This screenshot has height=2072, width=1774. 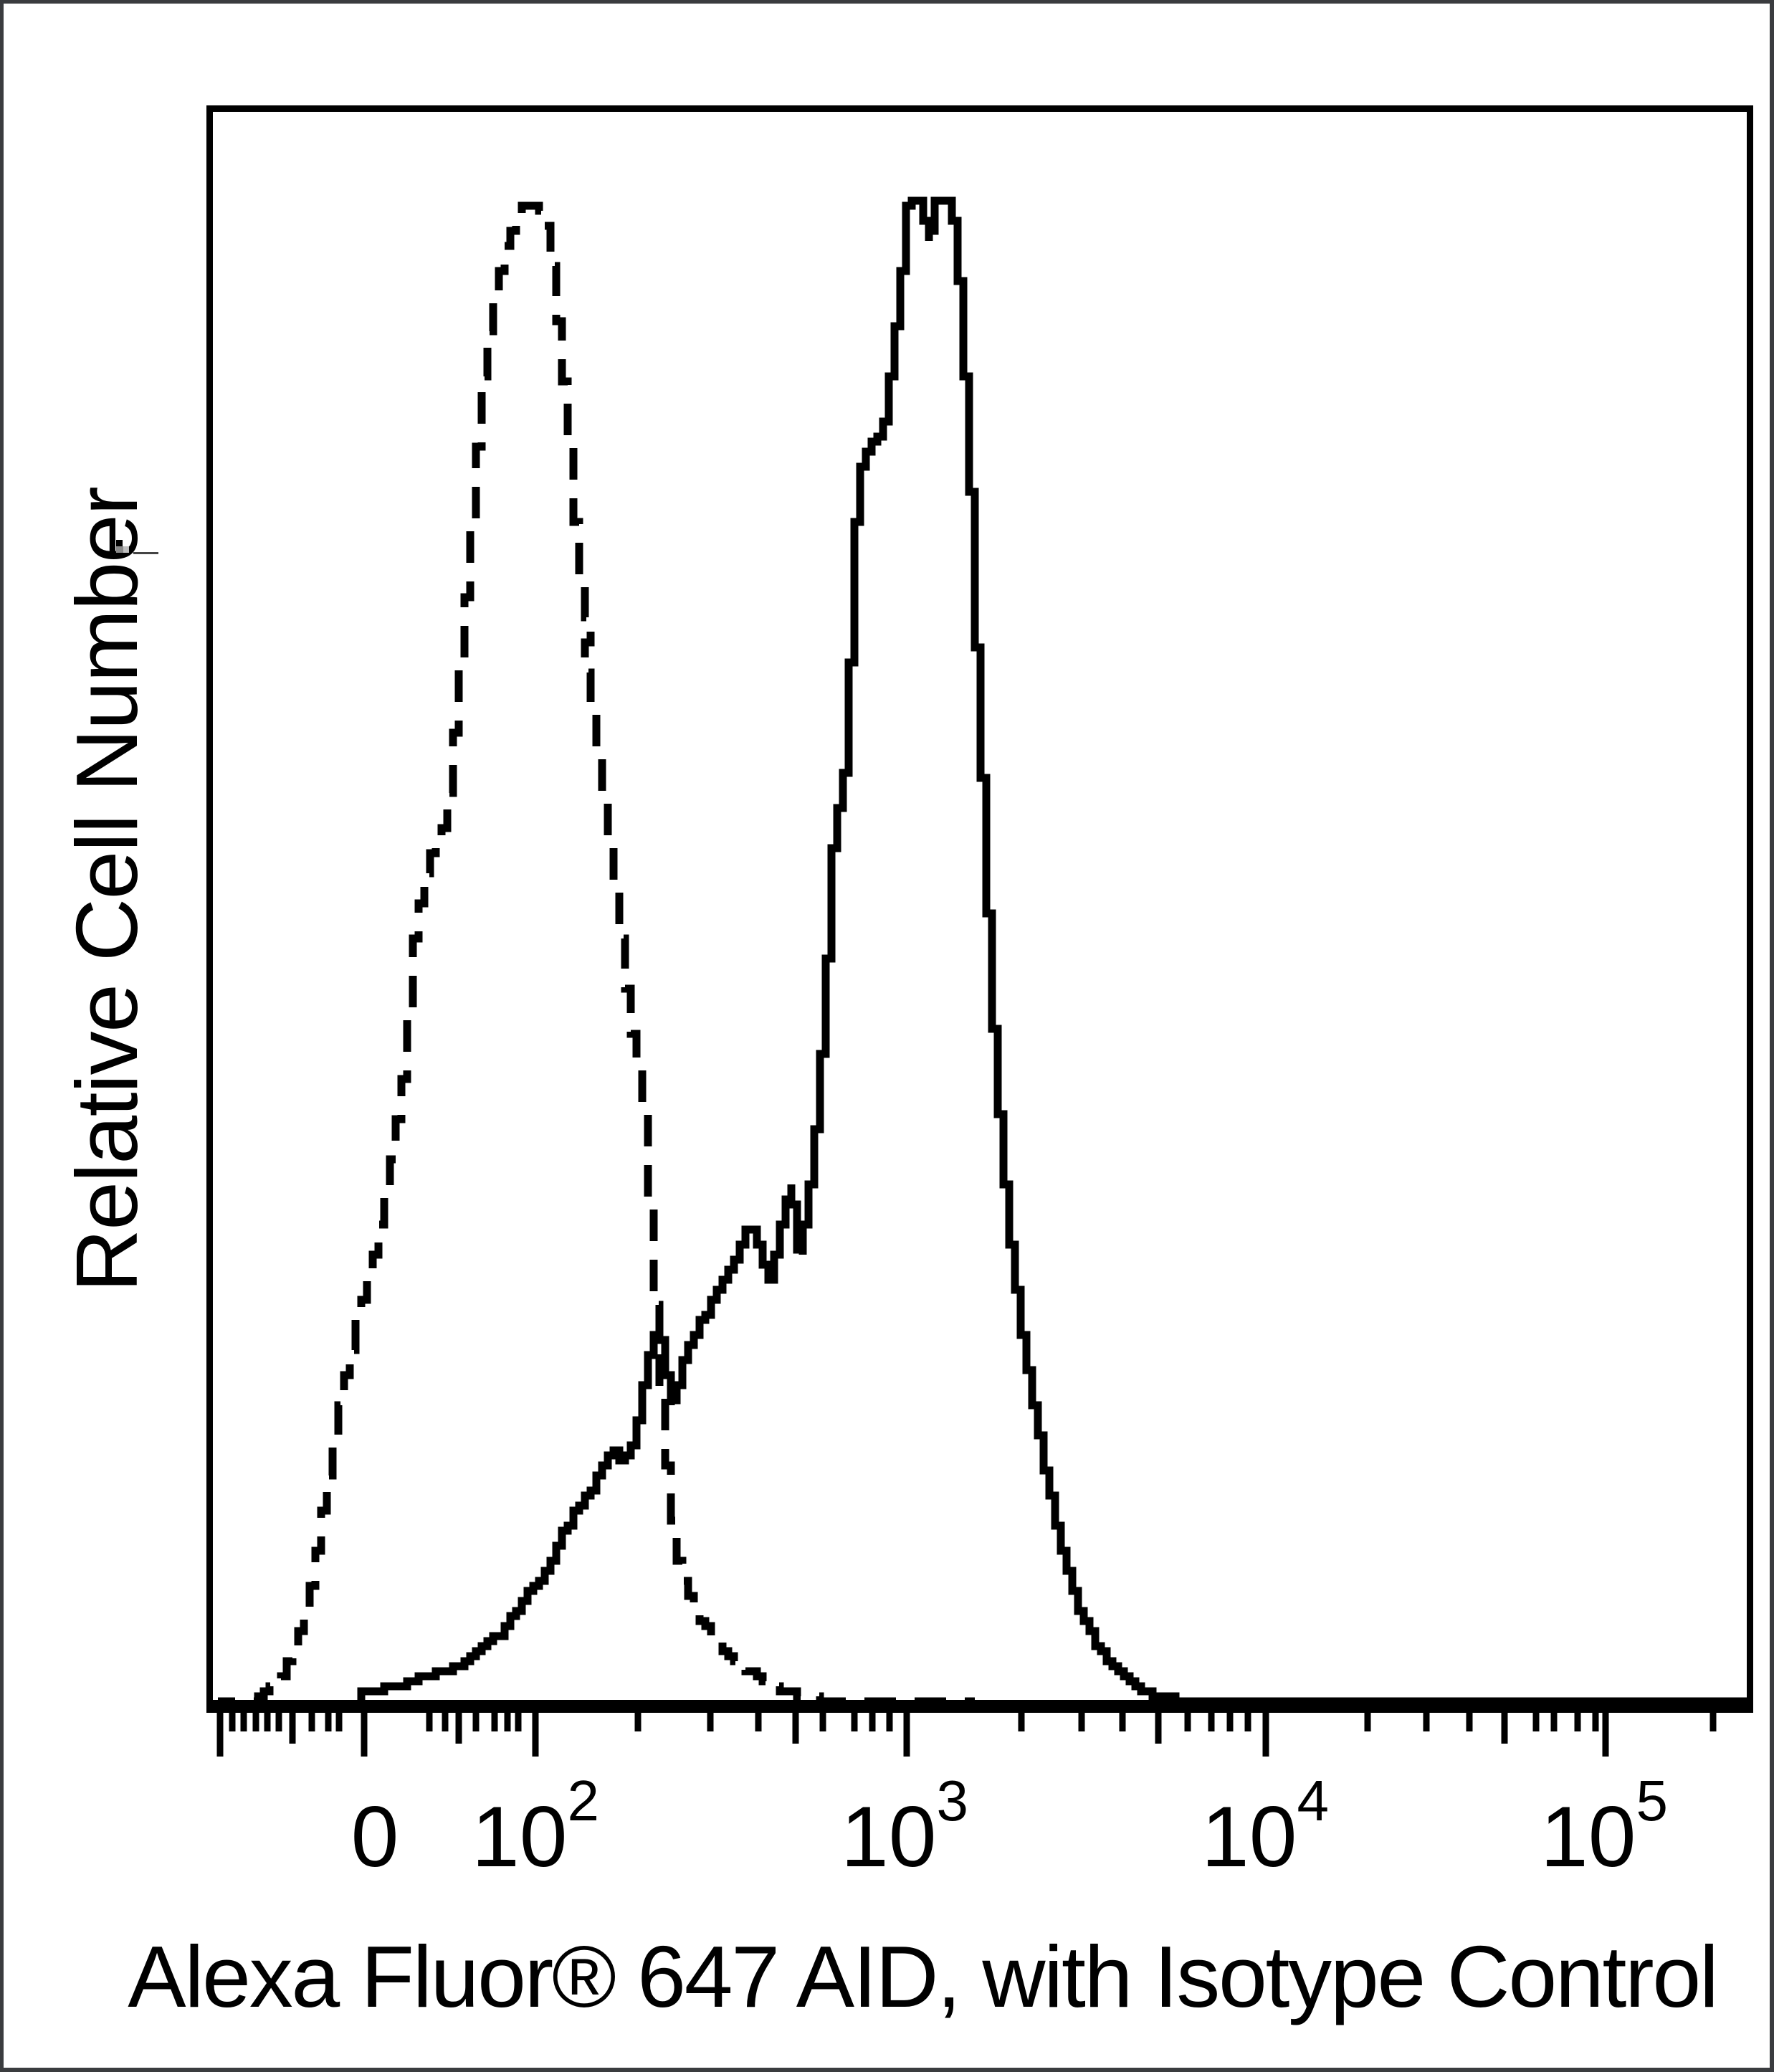 I want to click on svg-text: Relative Cell Number, so click(x=107, y=890).